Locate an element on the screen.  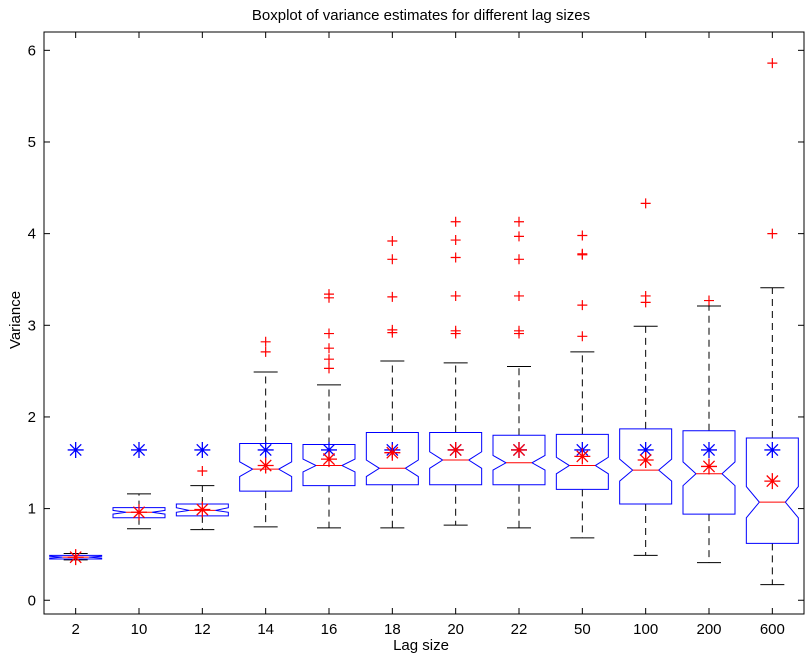
x-tick-label: 14 is located at coordinates (265, 629).